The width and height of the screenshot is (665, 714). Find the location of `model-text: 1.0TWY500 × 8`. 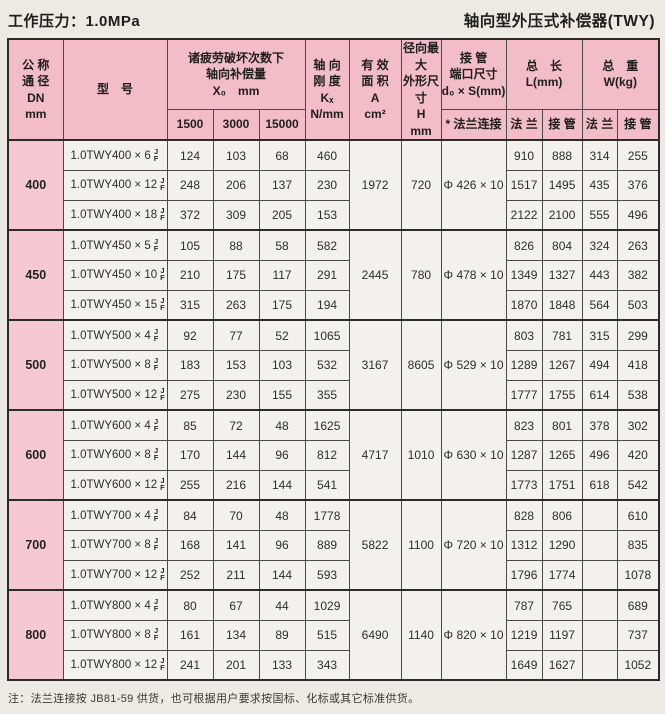

model-text: 1.0TWY500 × 8 is located at coordinates (110, 365).